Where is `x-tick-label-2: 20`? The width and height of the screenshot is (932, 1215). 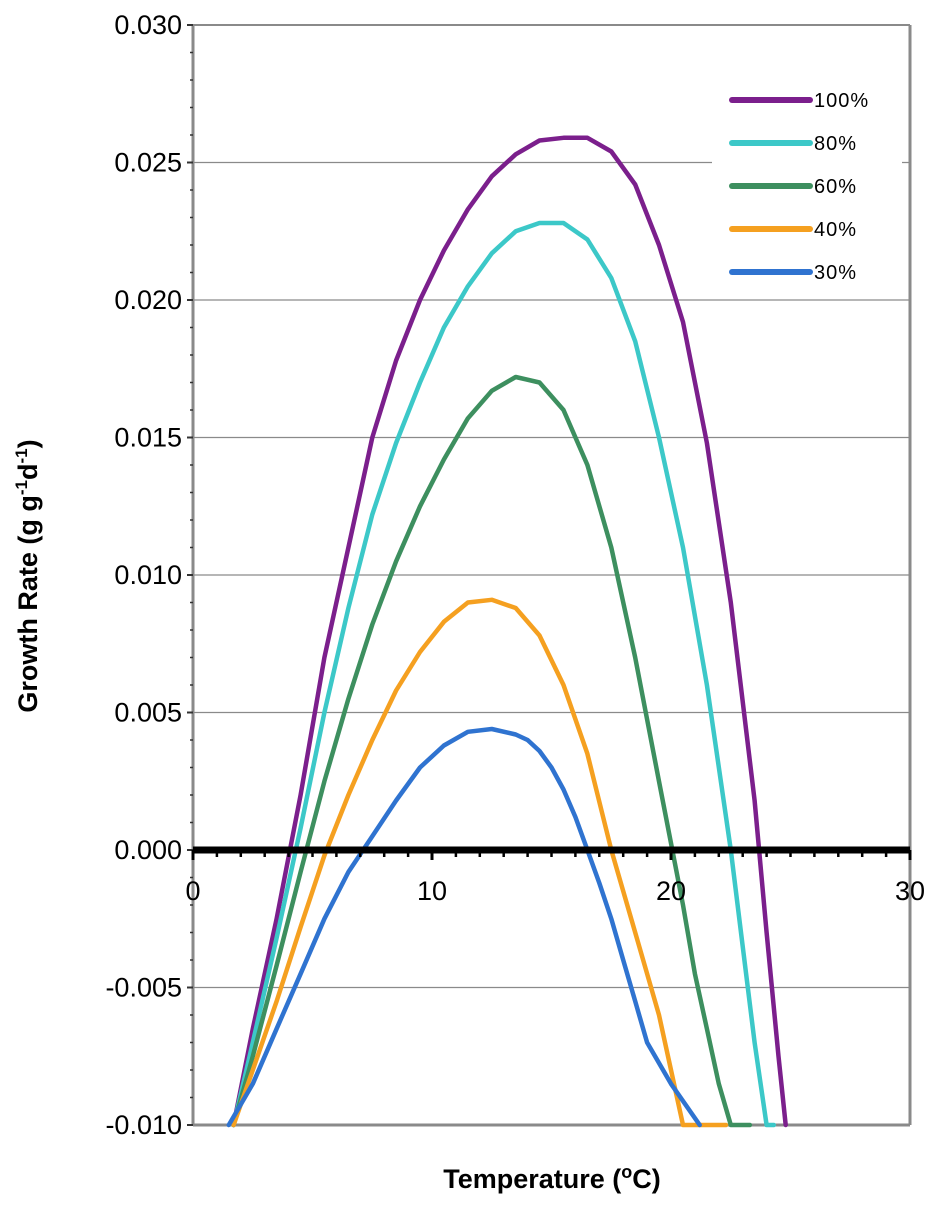 x-tick-label-2: 20 is located at coordinates (671, 891).